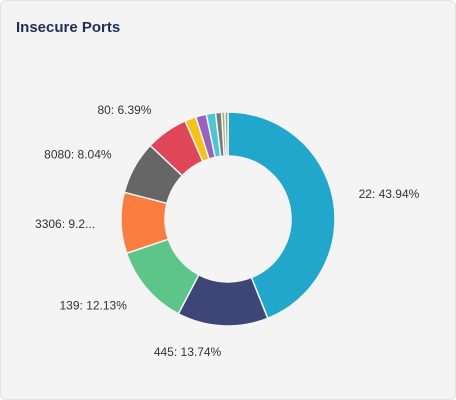 This screenshot has height=400, width=456. Describe the element at coordinates (389, 194) in the screenshot. I see `slice-label-22: 22: 43.94%` at that location.